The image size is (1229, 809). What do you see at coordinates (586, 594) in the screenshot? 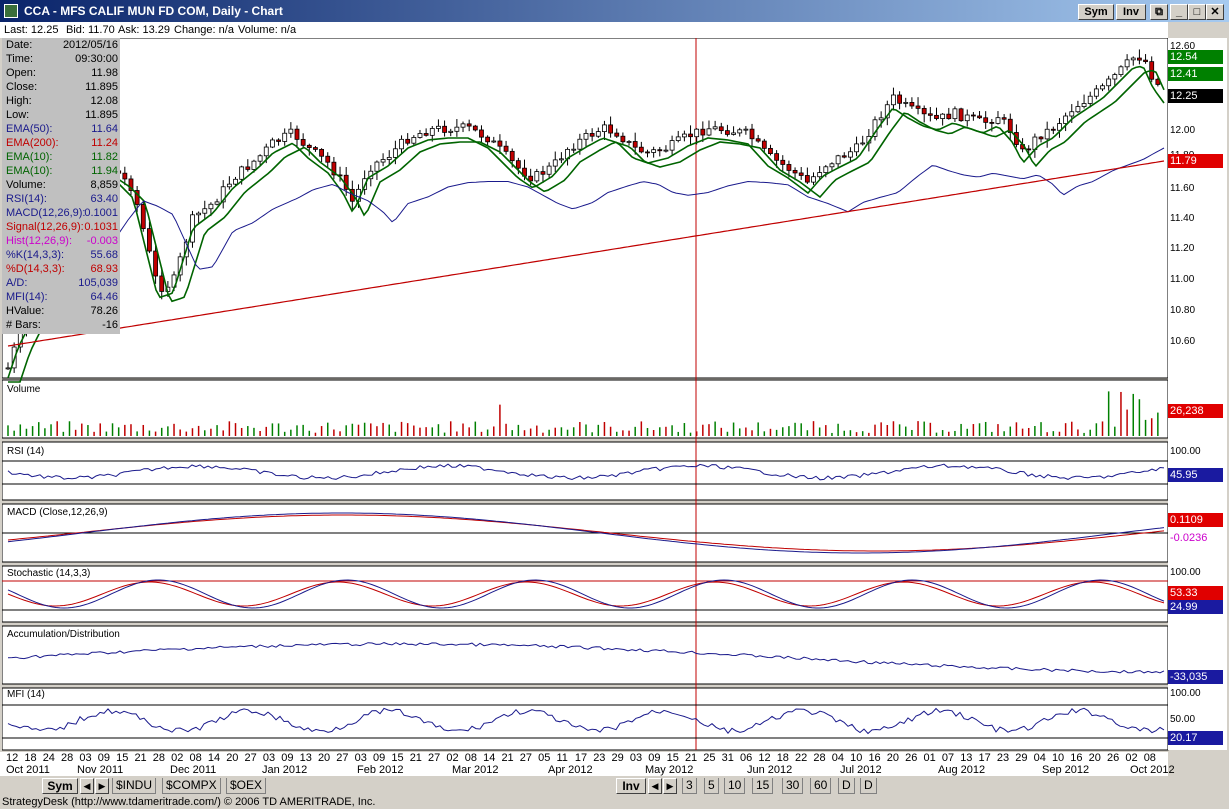
I see `stoch-d-line` at bounding box center [586, 594].